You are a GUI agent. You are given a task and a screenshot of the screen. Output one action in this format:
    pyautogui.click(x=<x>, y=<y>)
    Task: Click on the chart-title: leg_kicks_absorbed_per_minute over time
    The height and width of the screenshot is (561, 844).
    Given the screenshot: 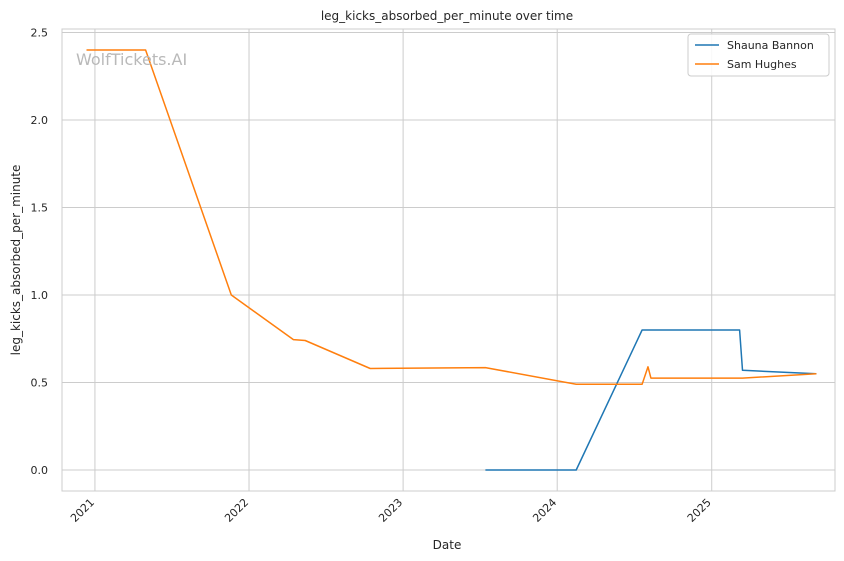 What is the action you would take?
    pyautogui.click(x=447, y=16)
    